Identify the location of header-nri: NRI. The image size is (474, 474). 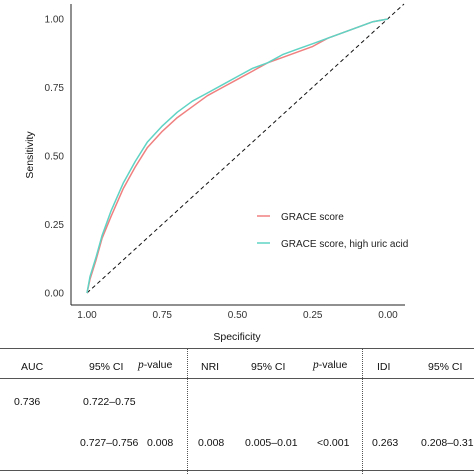
(210, 367).